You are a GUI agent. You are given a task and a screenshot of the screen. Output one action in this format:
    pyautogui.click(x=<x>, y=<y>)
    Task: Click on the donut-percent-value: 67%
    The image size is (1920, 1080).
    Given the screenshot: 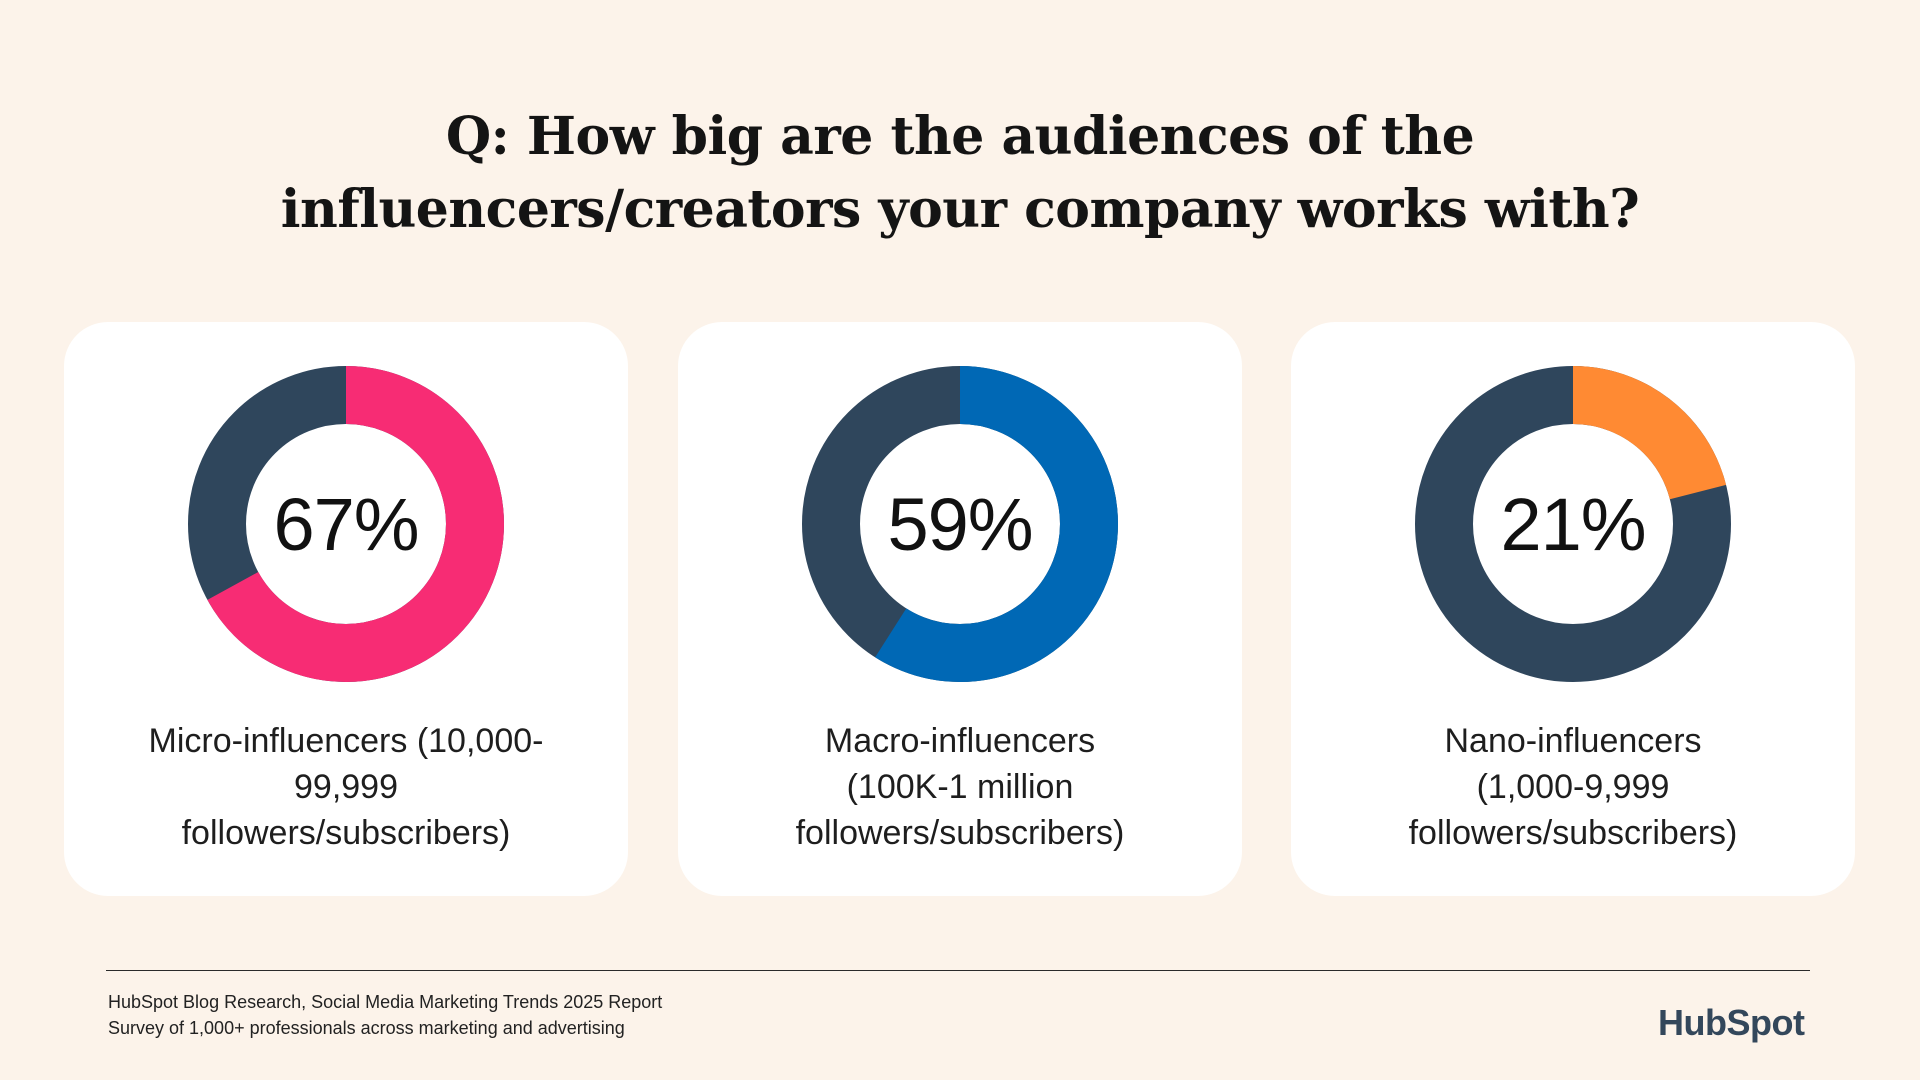 What is the action you would take?
    pyautogui.click(x=346, y=524)
    